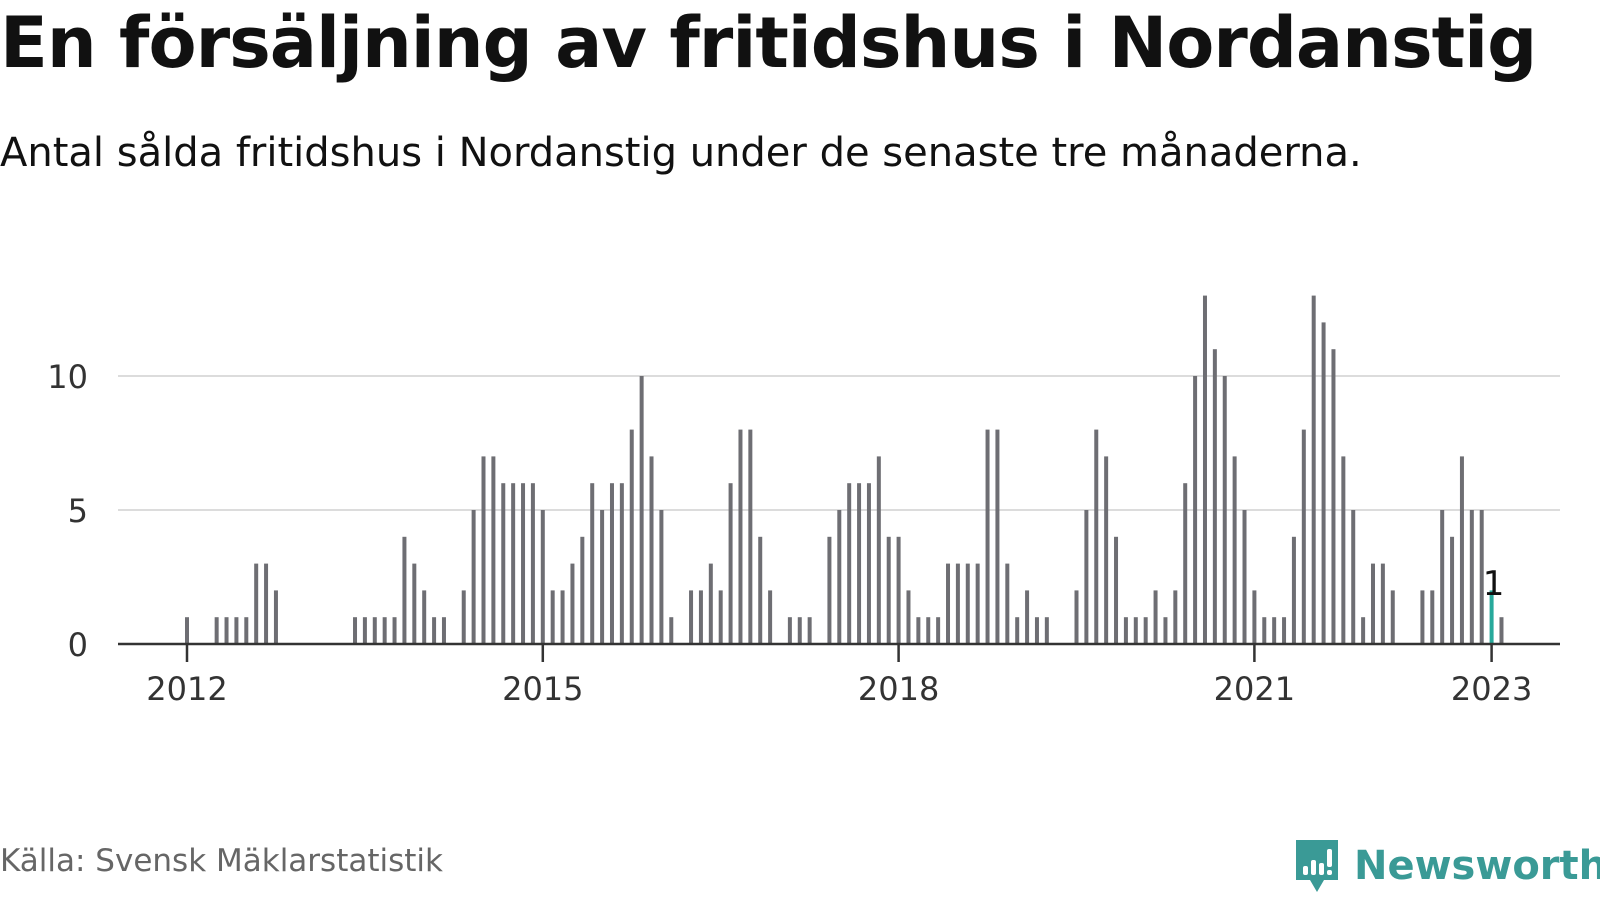  Describe the element at coordinates (1317, 866) in the screenshot. I see `bar-chart-speech-bubble-icon` at that location.